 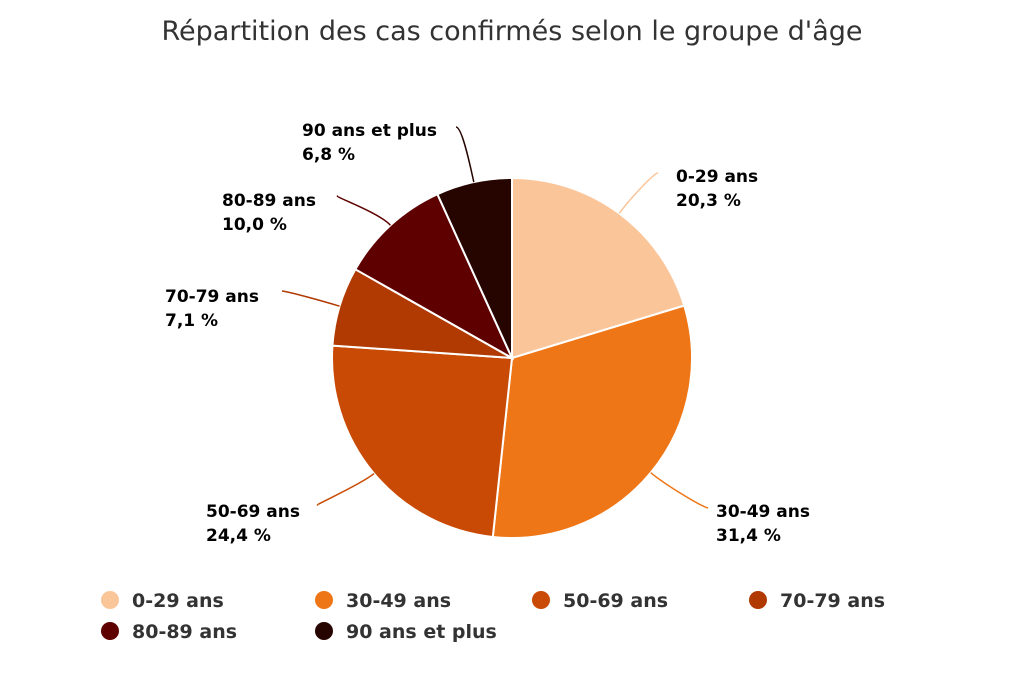 I want to click on pie-slice-80-89-ans, so click(x=434, y=276).